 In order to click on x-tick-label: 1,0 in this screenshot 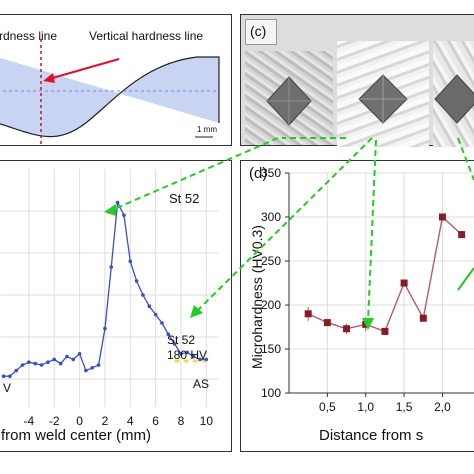, I will do `click(365, 407)`.